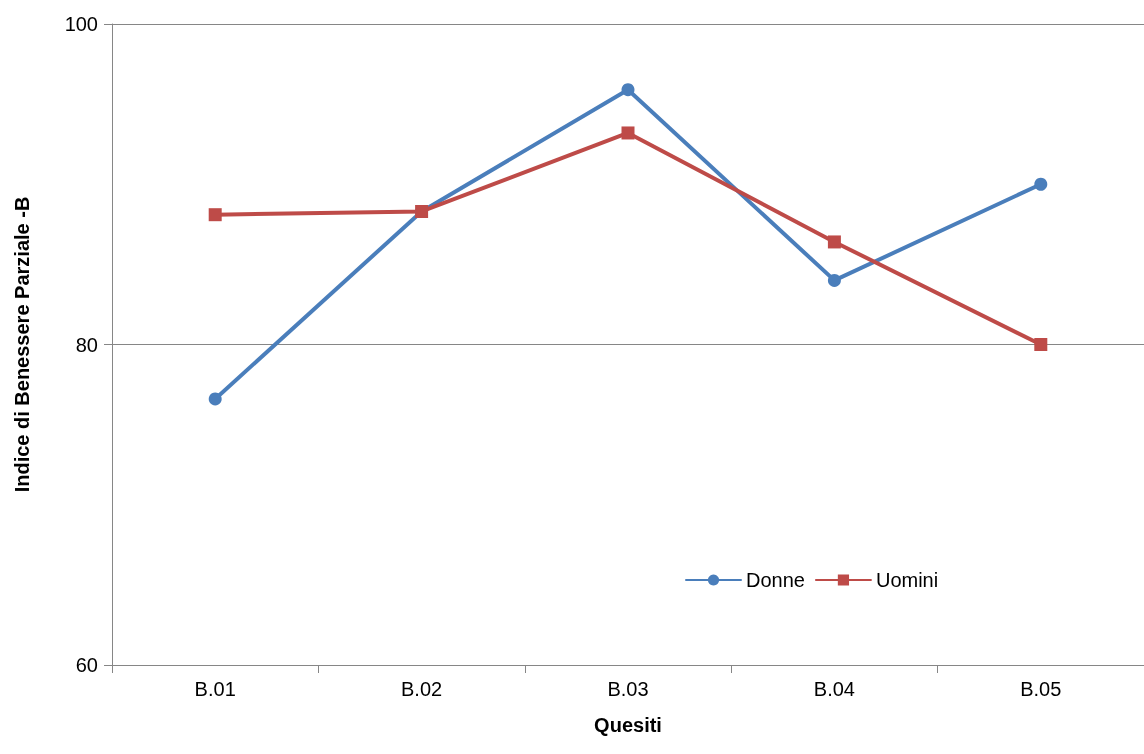 This screenshot has height=754, width=1144. I want to click on x-axis-title: Quesiti, so click(628, 725).